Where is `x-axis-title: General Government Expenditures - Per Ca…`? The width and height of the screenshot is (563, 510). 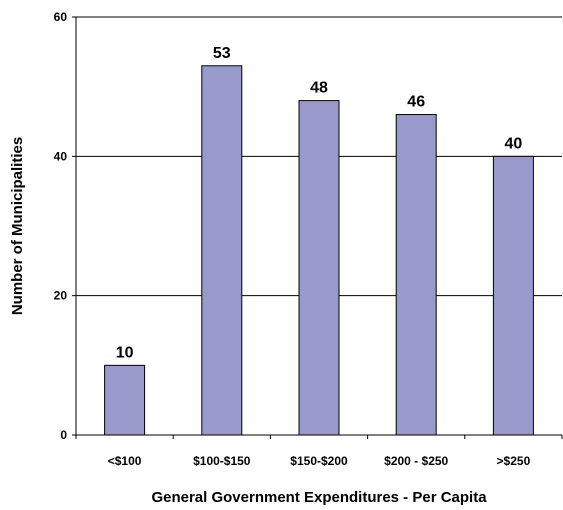 x-axis-title: General Government Expenditures - Per Ca… is located at coordinates (319, 497).